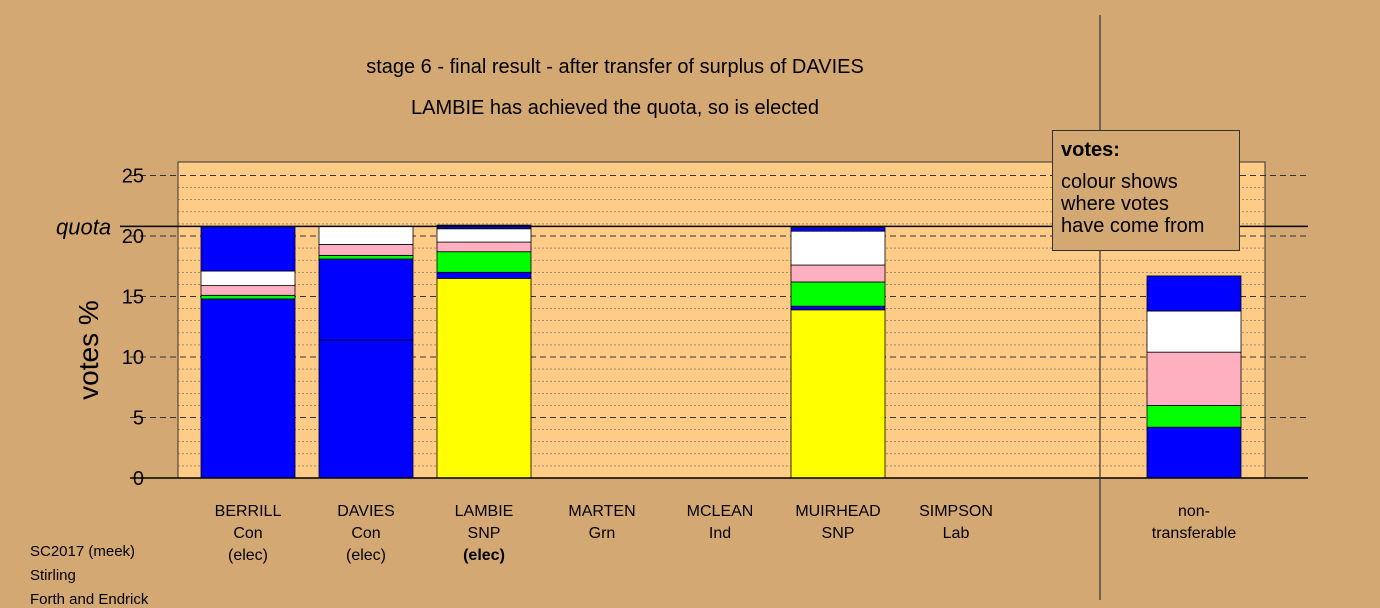 Image resolution: width=1380 pixels, height=608 pixels. I want to click on x-tick-label: Grn, so click(602, 533).